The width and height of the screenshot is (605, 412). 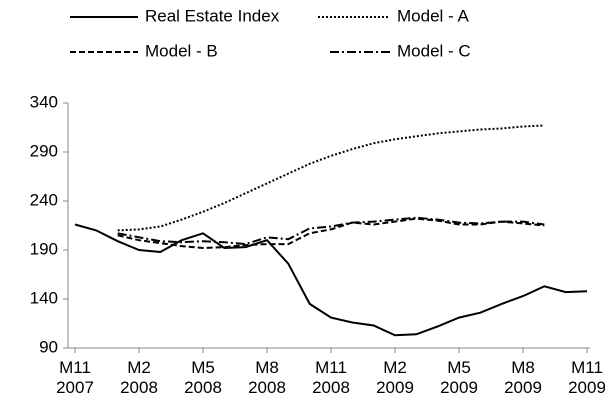 What do you see at coordinates (267, 377) in the screenshot?
I see `x-tick-label: M8 2008` at bounding box center [267, 377].